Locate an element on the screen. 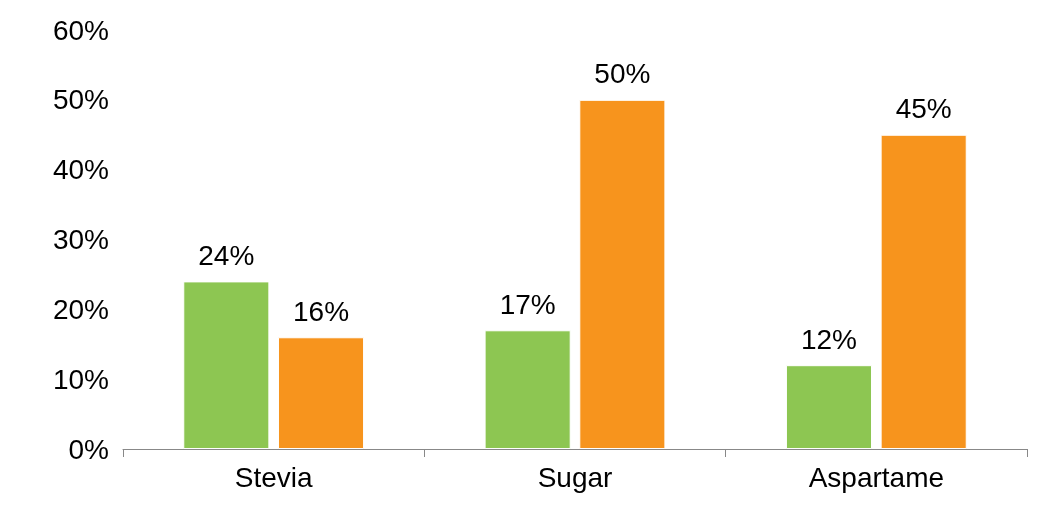  data-label: 24% is located at coordinates (226, 255).